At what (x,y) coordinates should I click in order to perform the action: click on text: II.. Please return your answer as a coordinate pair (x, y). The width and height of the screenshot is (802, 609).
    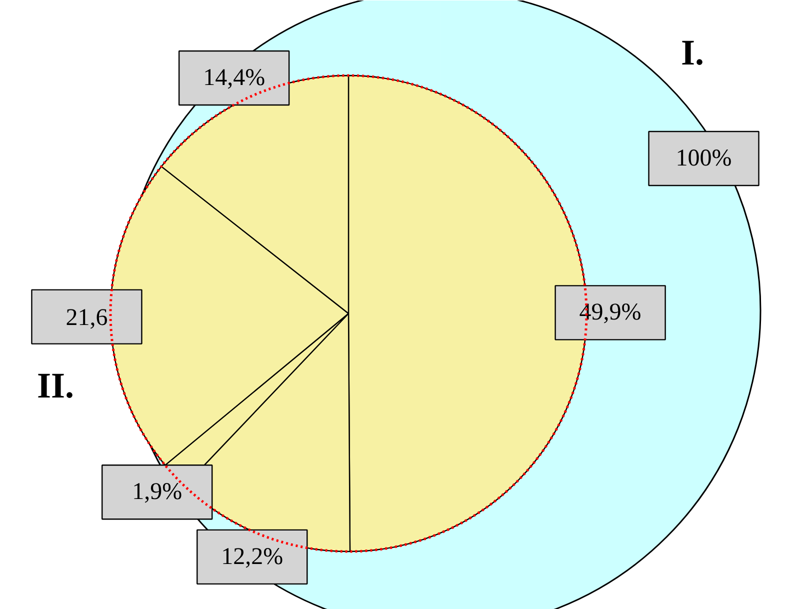
    Looking at the image, I should click on (55, 386).